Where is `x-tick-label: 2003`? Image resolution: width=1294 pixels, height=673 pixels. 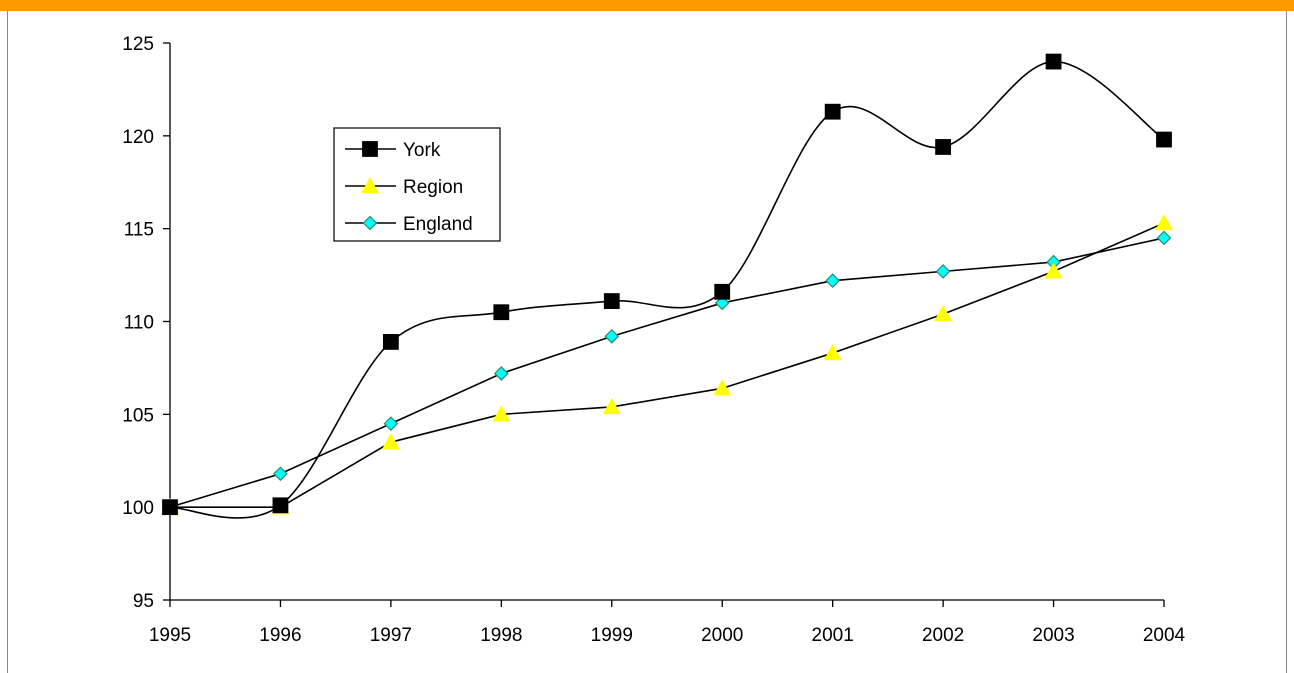
x-tick-label: 2003 is located at coordinates (1053, 635).